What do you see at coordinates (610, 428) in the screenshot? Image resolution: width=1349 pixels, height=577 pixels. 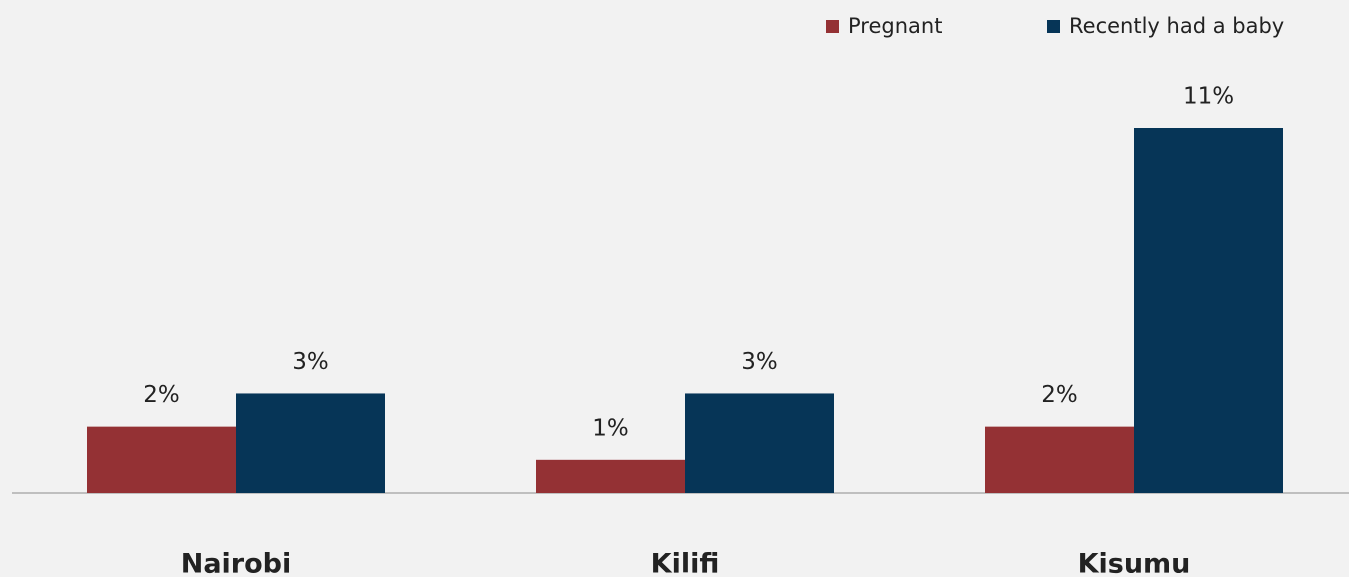 I see `data-label: 1%` at bounding box center [610, 428].